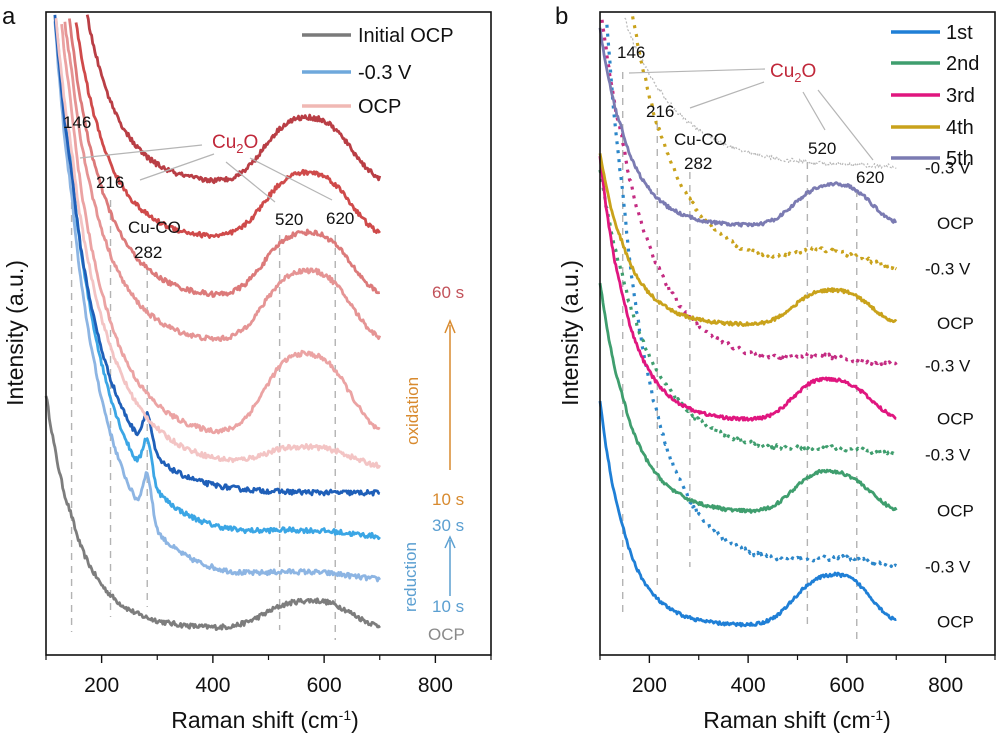  What do you see at coordinates (698, 163) in the screenshot?
I see `peak-label-282-b: 282` at bounding box center [698, 163].